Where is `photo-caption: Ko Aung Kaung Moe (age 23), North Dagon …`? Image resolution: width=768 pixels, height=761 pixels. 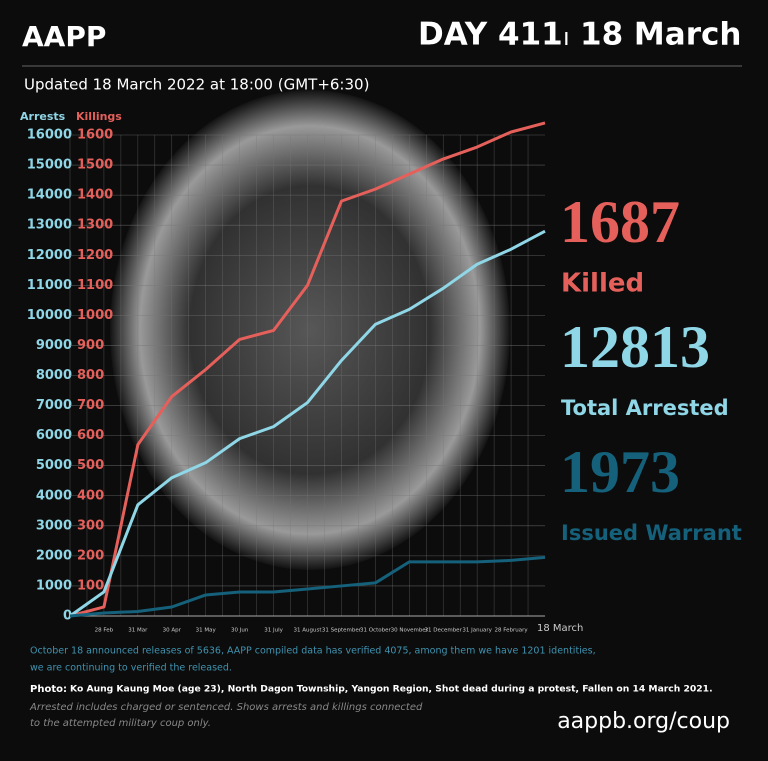 photo-caption: Ko Aung Kaung Moe (age 23), North Dagon … is located at coordinates (391, 689).